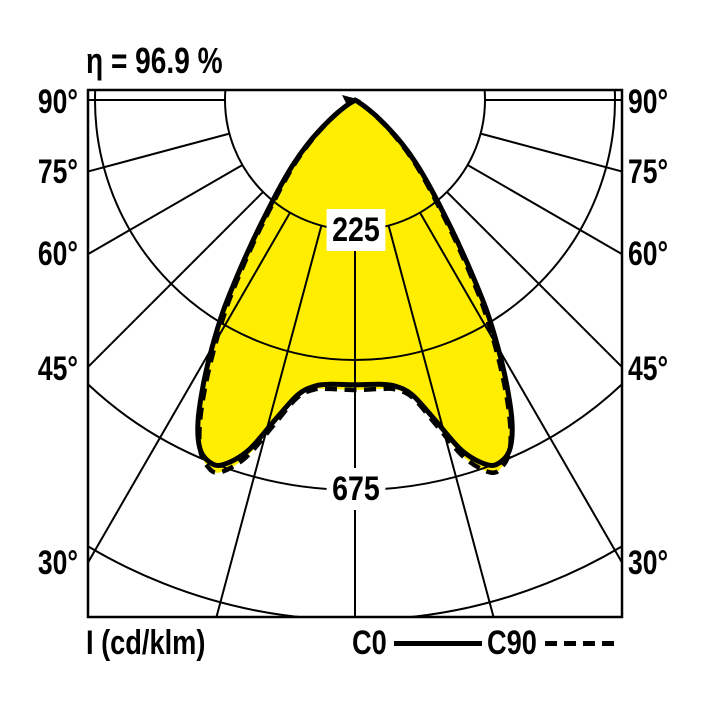  What do you see at coordinates (648, 254) in the screenshot?
I see `angle-label-right-60: 60°` at bounding box center [648, 254].